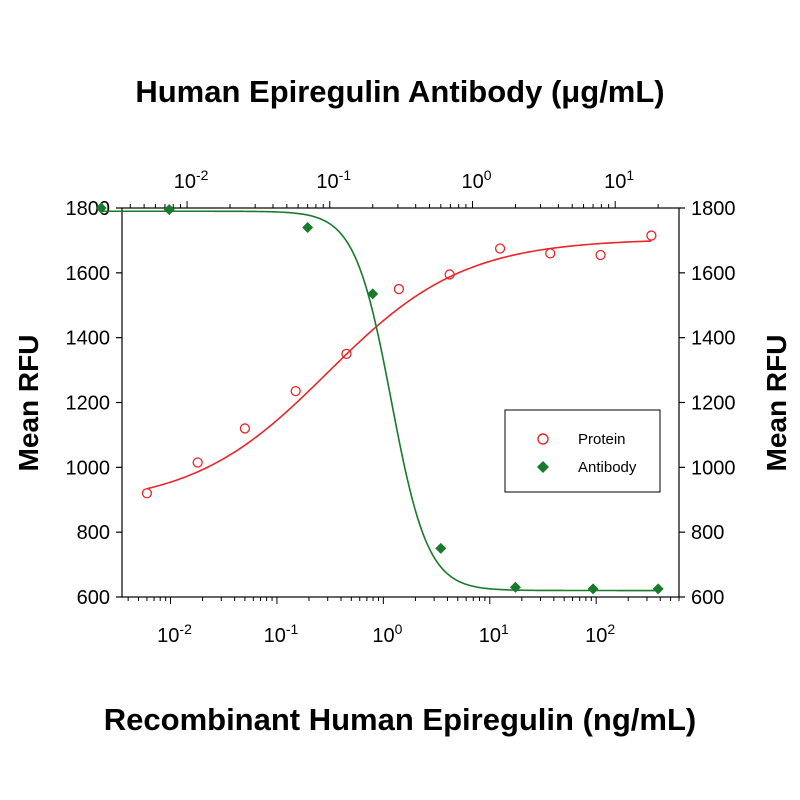 The height and width of the screenshot is (800, 800). What do you see at coordinates (88, 339) in the screenshot?
I see `y-left-tick-label: 1400` at bounding box center [88, 339].